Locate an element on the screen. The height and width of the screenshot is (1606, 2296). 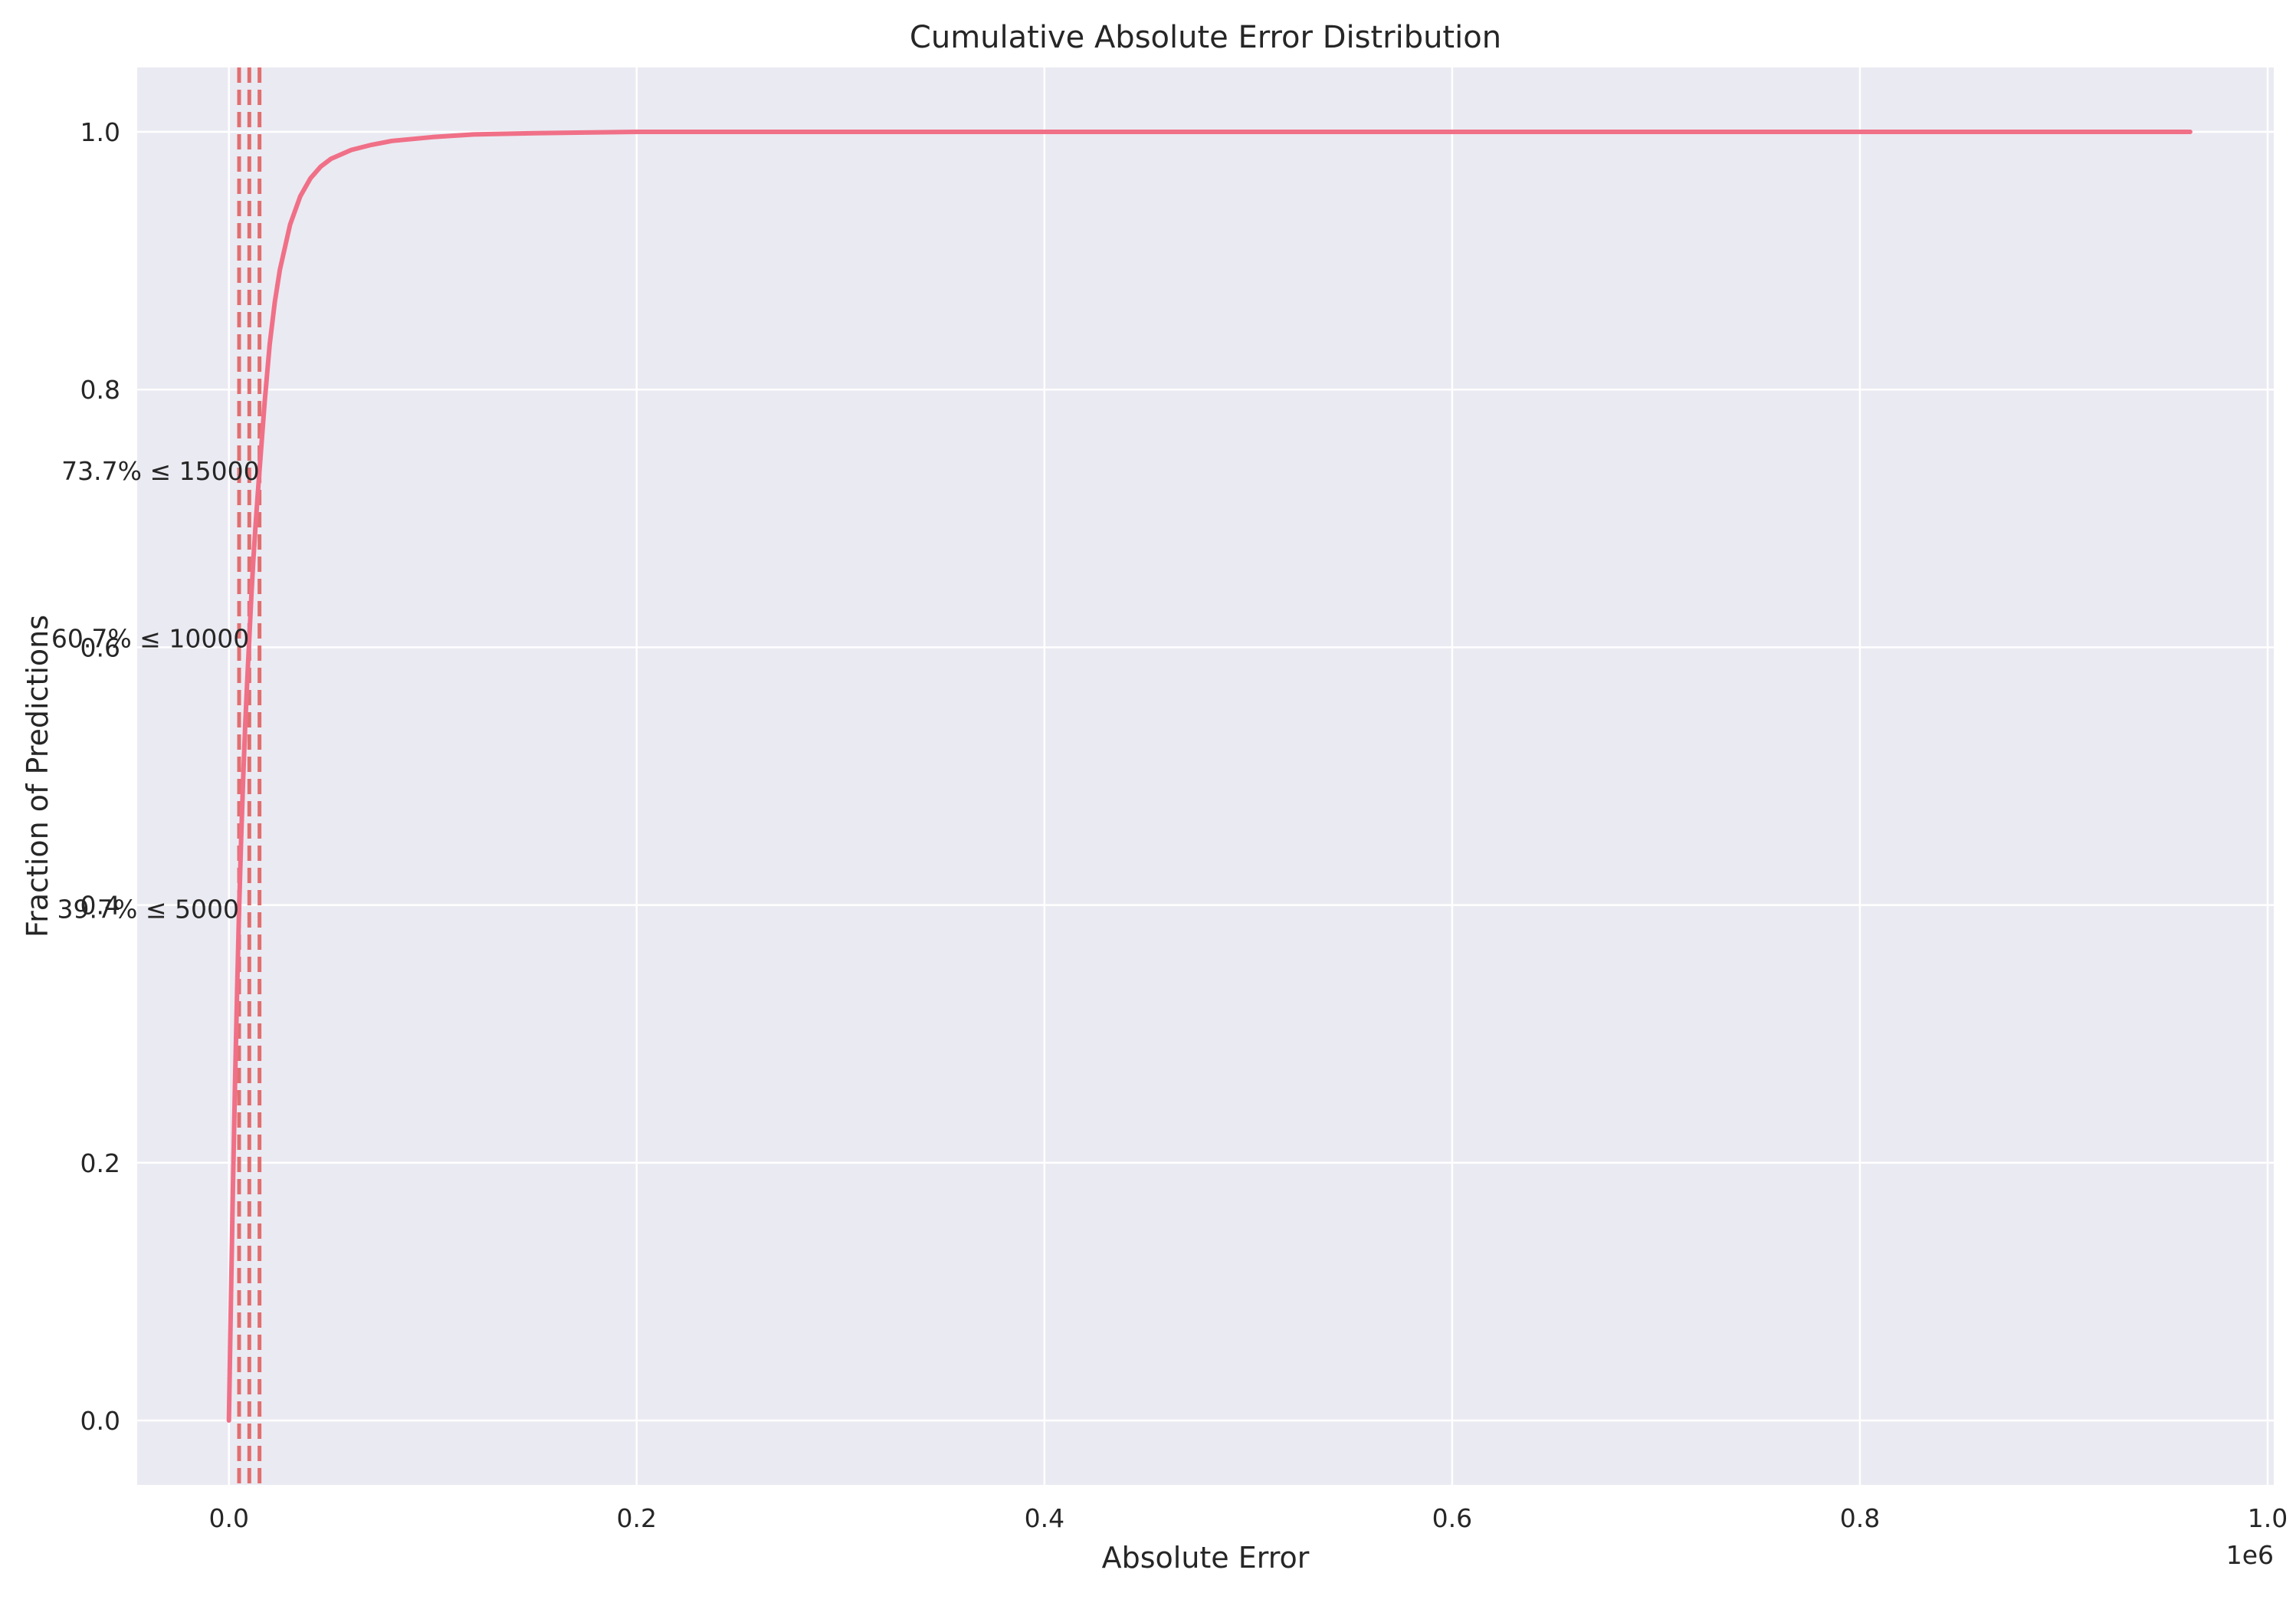
x-tick-label: 0.8 is located at coordinates (1860, 1518).